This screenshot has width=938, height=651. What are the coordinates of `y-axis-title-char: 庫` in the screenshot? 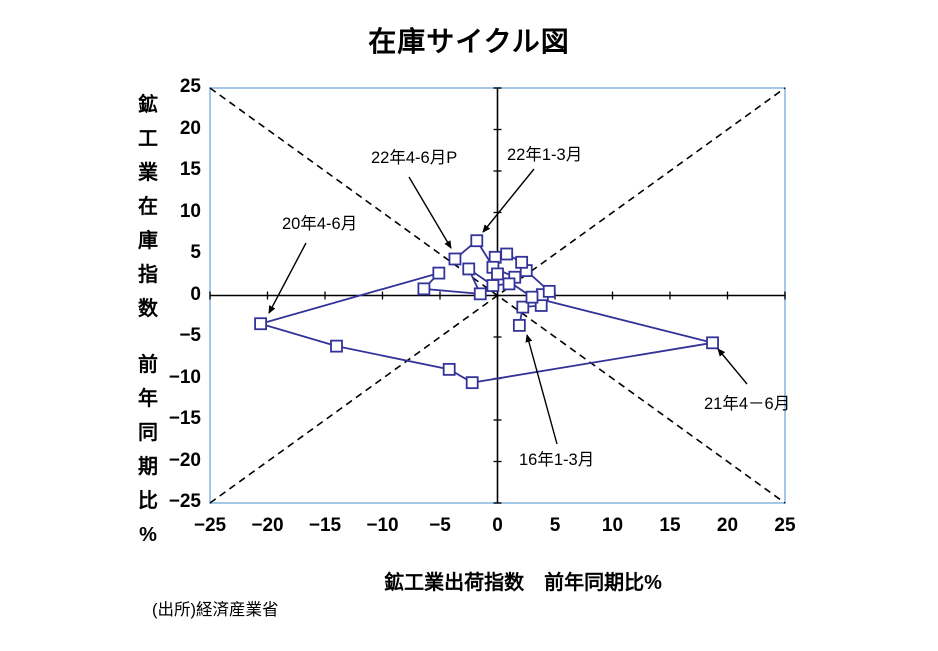 It's located at (148, 241).